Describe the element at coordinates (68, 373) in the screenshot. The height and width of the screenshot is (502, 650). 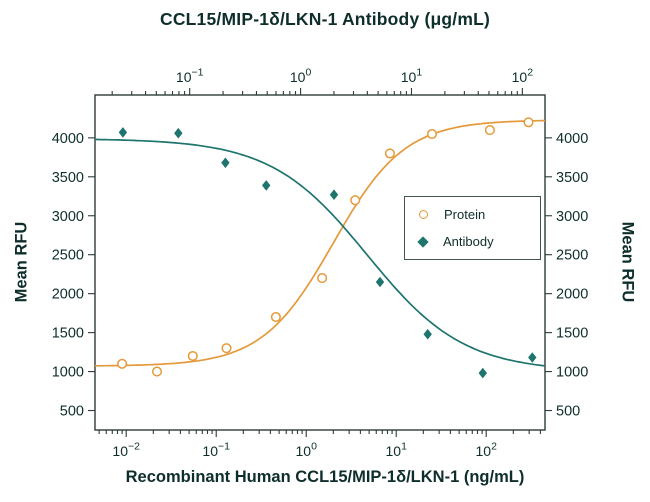
I see `y-tick-label-left: 1000` at that location.